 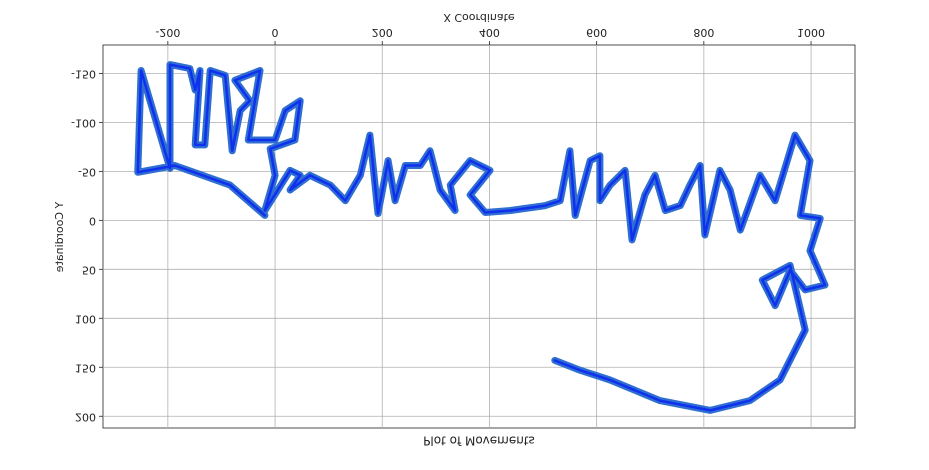 I want to click on x-axis-label: X Coordinate, so click(x=479, y=17).